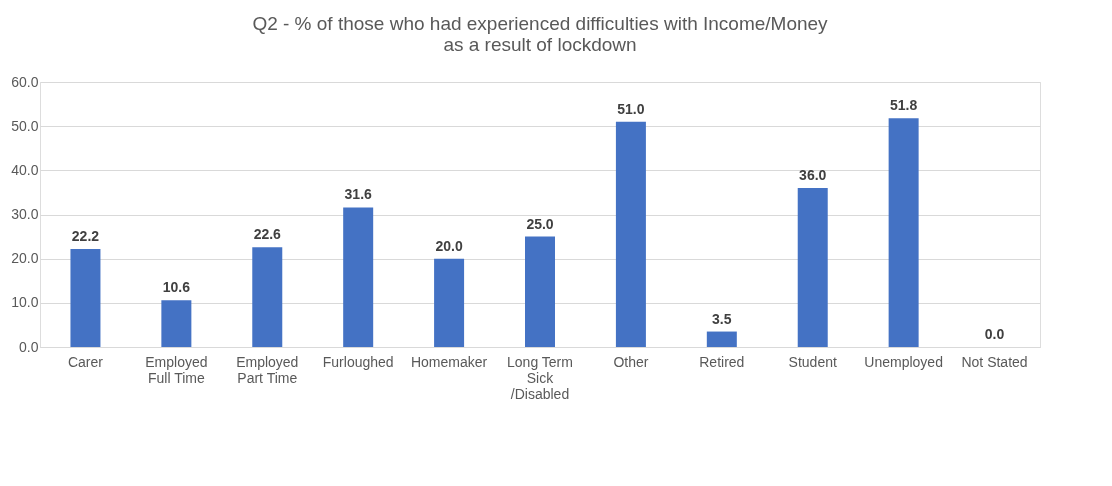  I want to click on y-tick-label: 50.0, so click(25, 125).